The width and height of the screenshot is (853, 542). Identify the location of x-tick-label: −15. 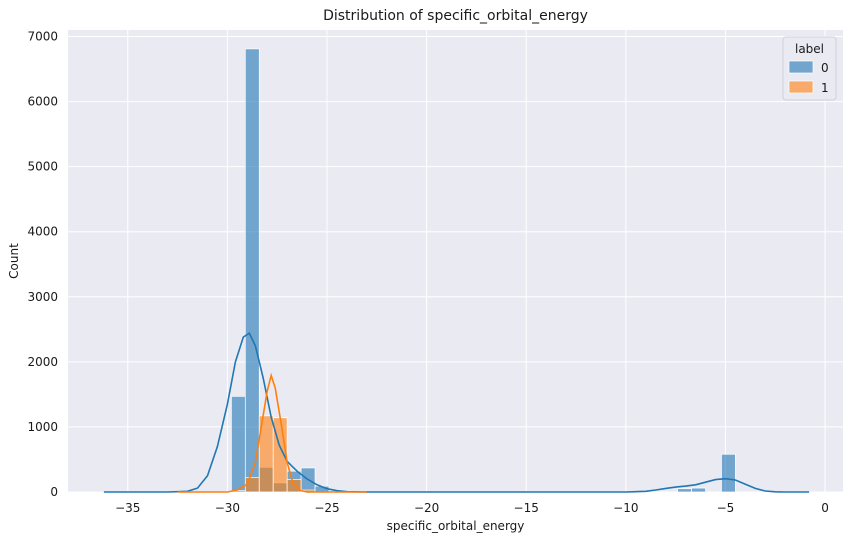
(526, 508).